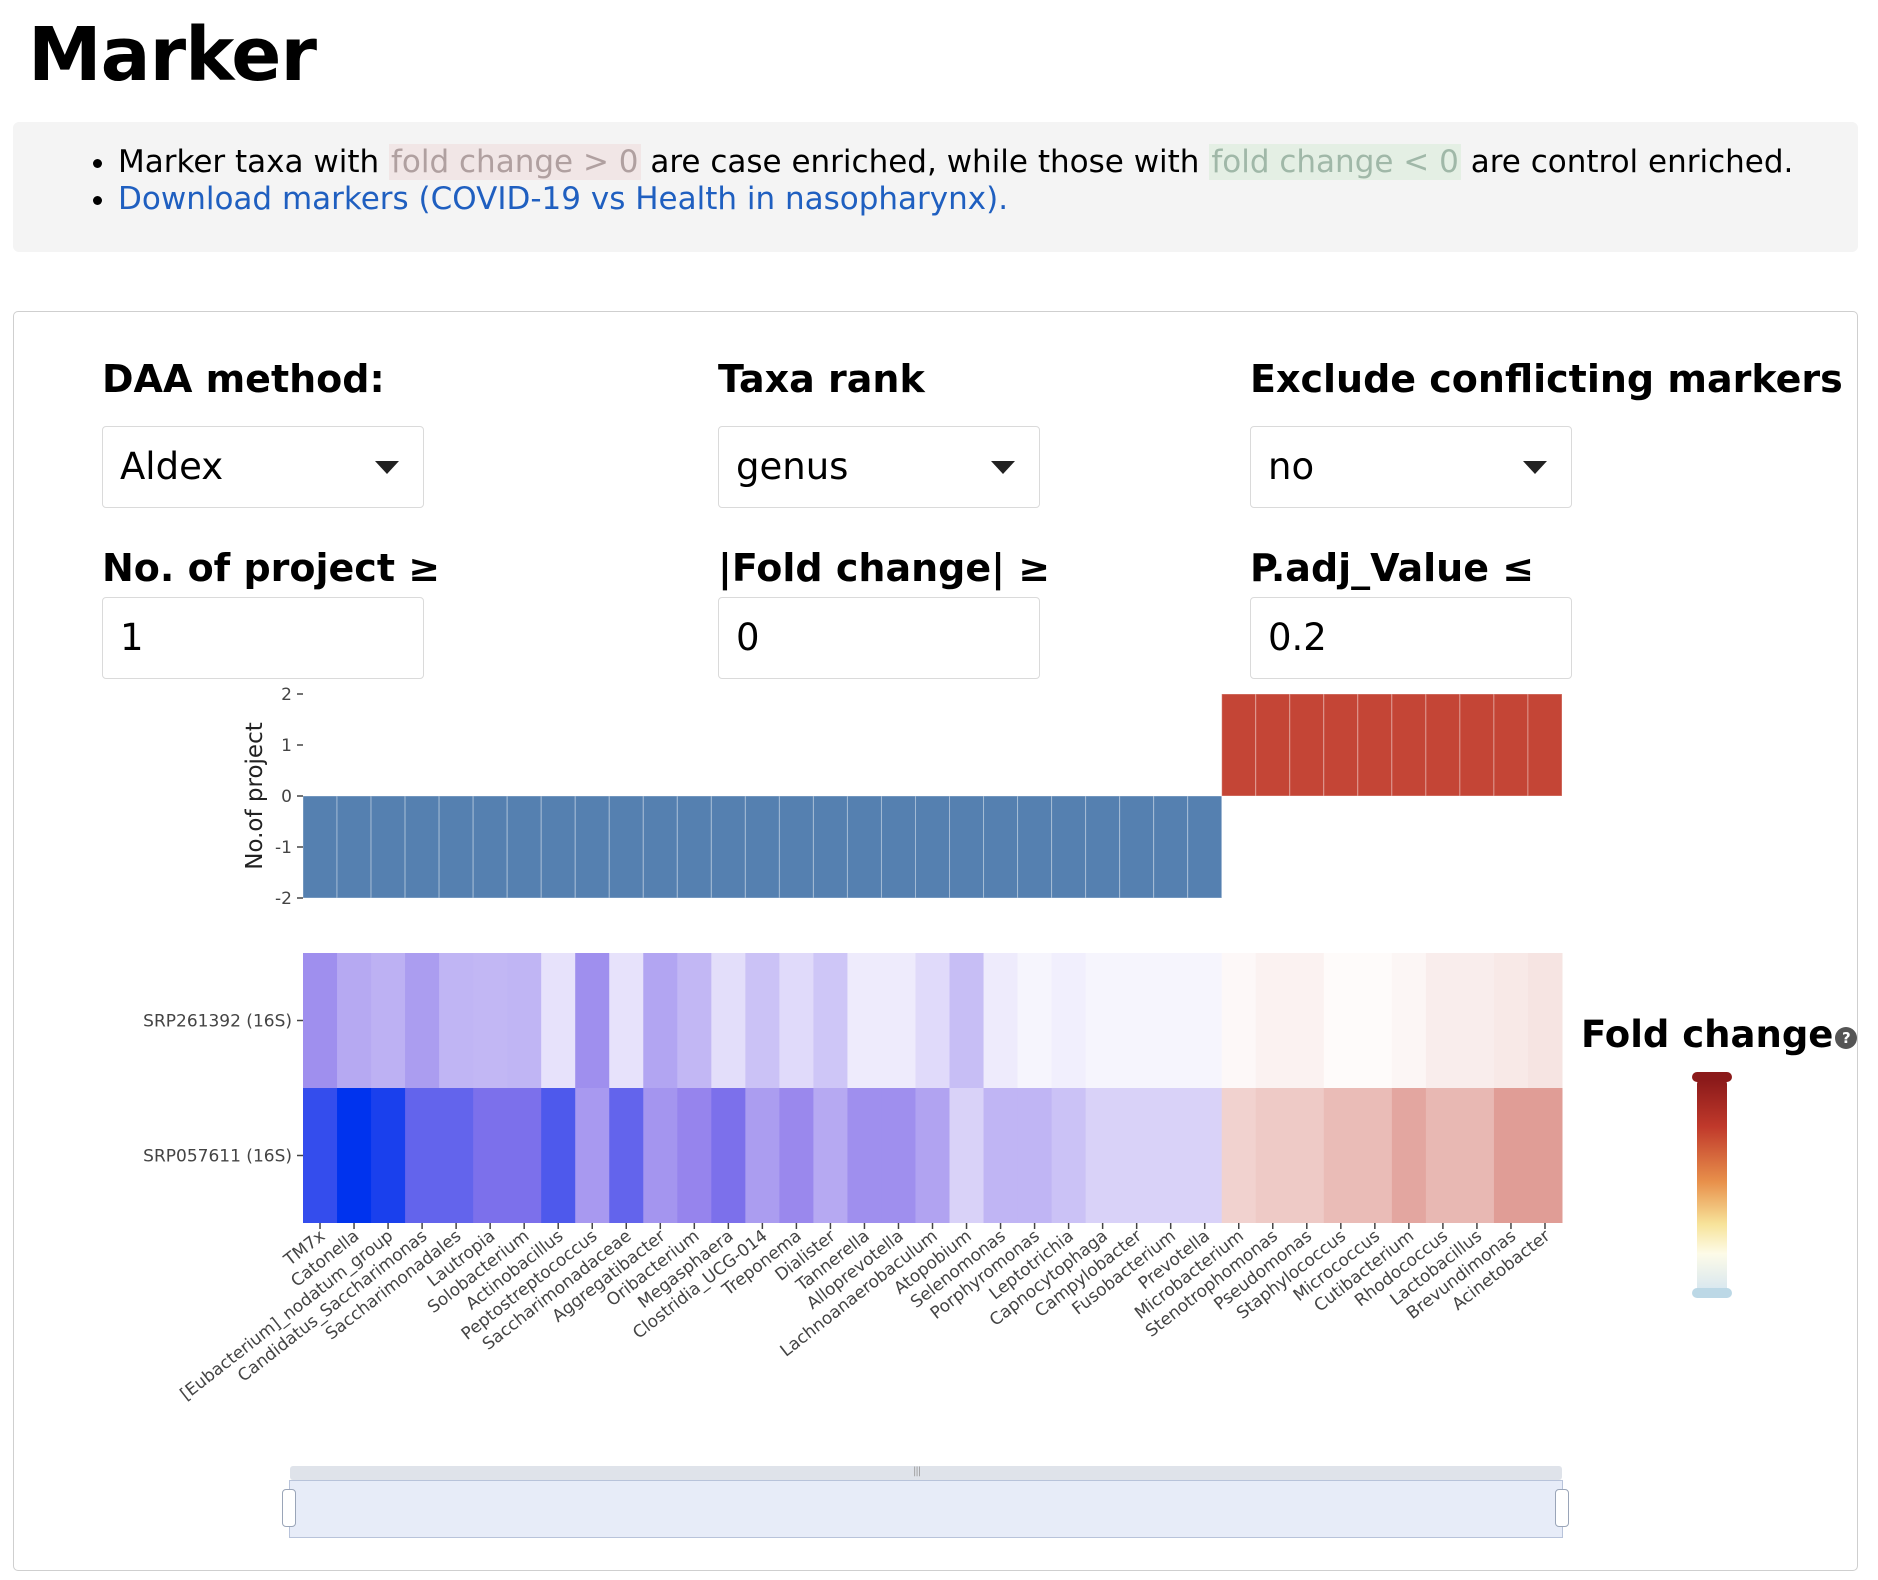 This screenshot has width=1878, height=1580. I want to click on y-tick-label: 1, so click(286, 746).